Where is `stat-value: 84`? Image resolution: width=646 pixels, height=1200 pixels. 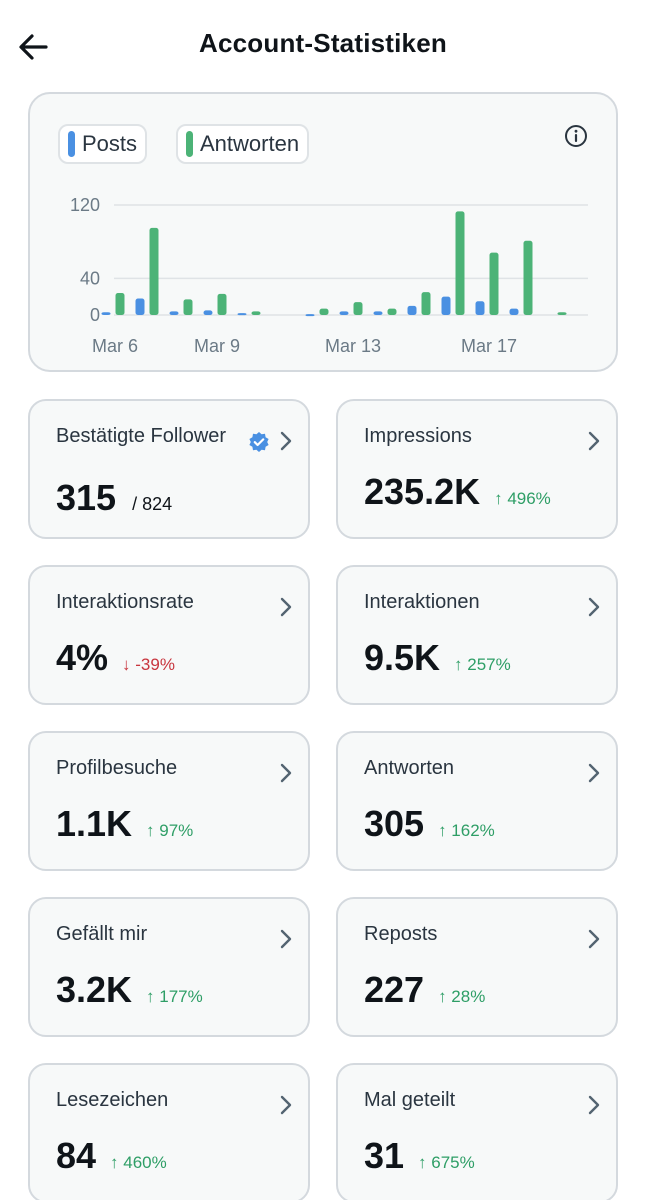 stat-value: 84 is located at coordinates (76, 1155).